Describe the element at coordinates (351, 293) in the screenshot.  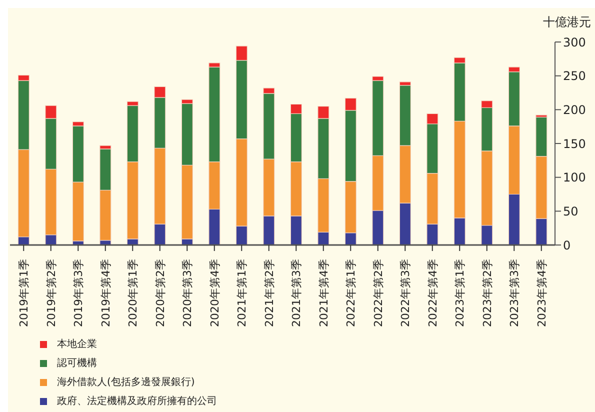
I see `x-tick-label: 2022年第1季` at that location.